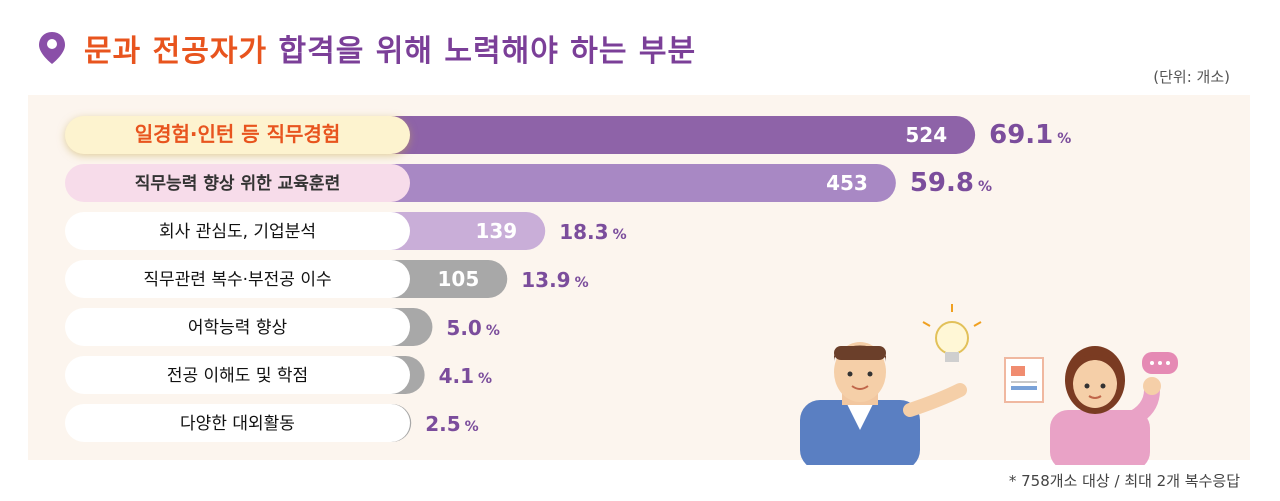 The width and height of the screenshot is (1280, 501). I want to click on percent-label: 69.1%, so click(1030, 135).